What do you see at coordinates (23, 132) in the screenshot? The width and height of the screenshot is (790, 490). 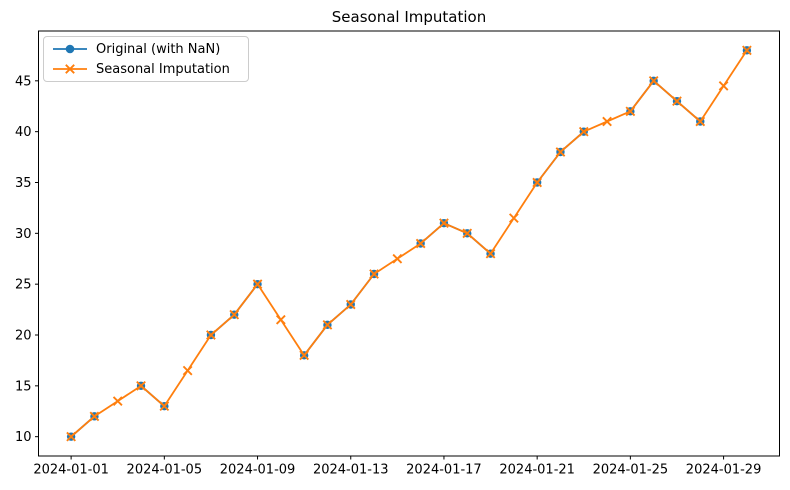 I see `y-axis-tick-label: 40` at bounding box center [23, 132].